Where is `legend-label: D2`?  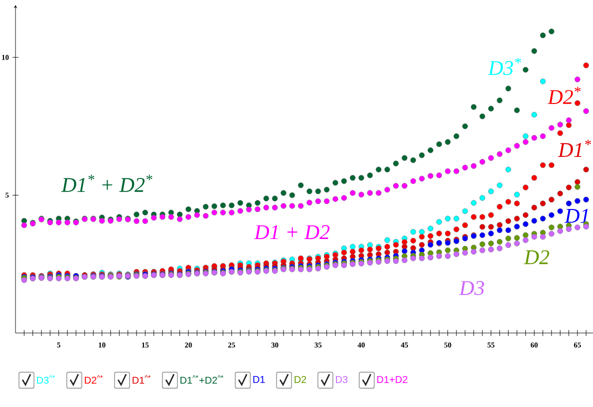 legend-label: D2 is located at coordinates (300, 379).